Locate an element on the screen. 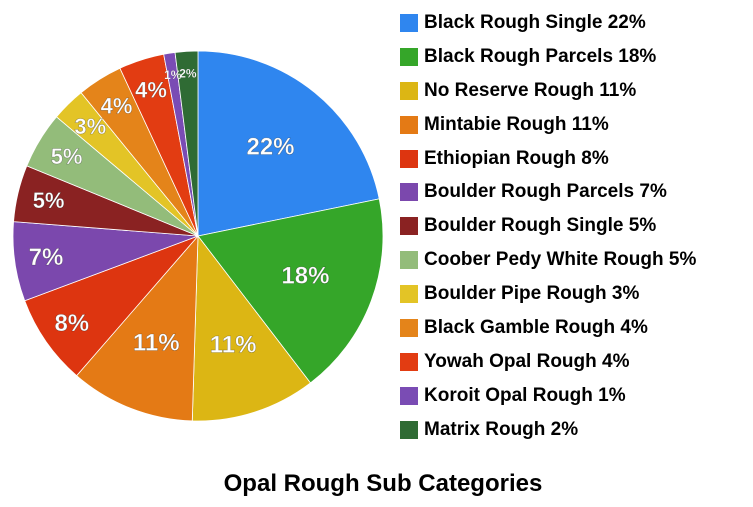  pie-slice-black-rough-parcels is located at coordinates (290, 291).